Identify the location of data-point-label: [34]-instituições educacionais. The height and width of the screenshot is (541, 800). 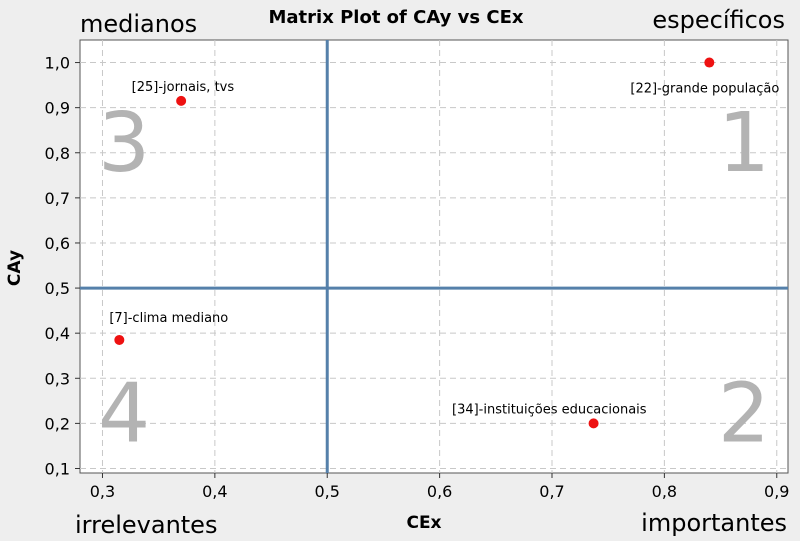
(549, 409).